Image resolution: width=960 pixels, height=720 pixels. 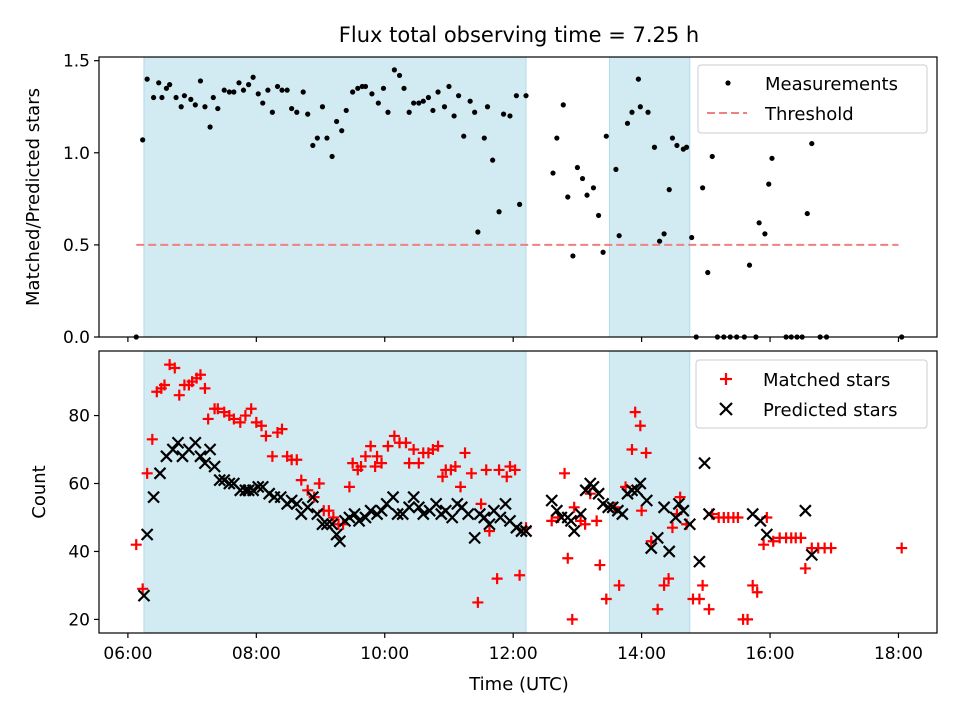 What do you see at coordinates (256, 654) in the screenshot?
I see `x-tick-label: 08:00` at bounding box center [256, 654].